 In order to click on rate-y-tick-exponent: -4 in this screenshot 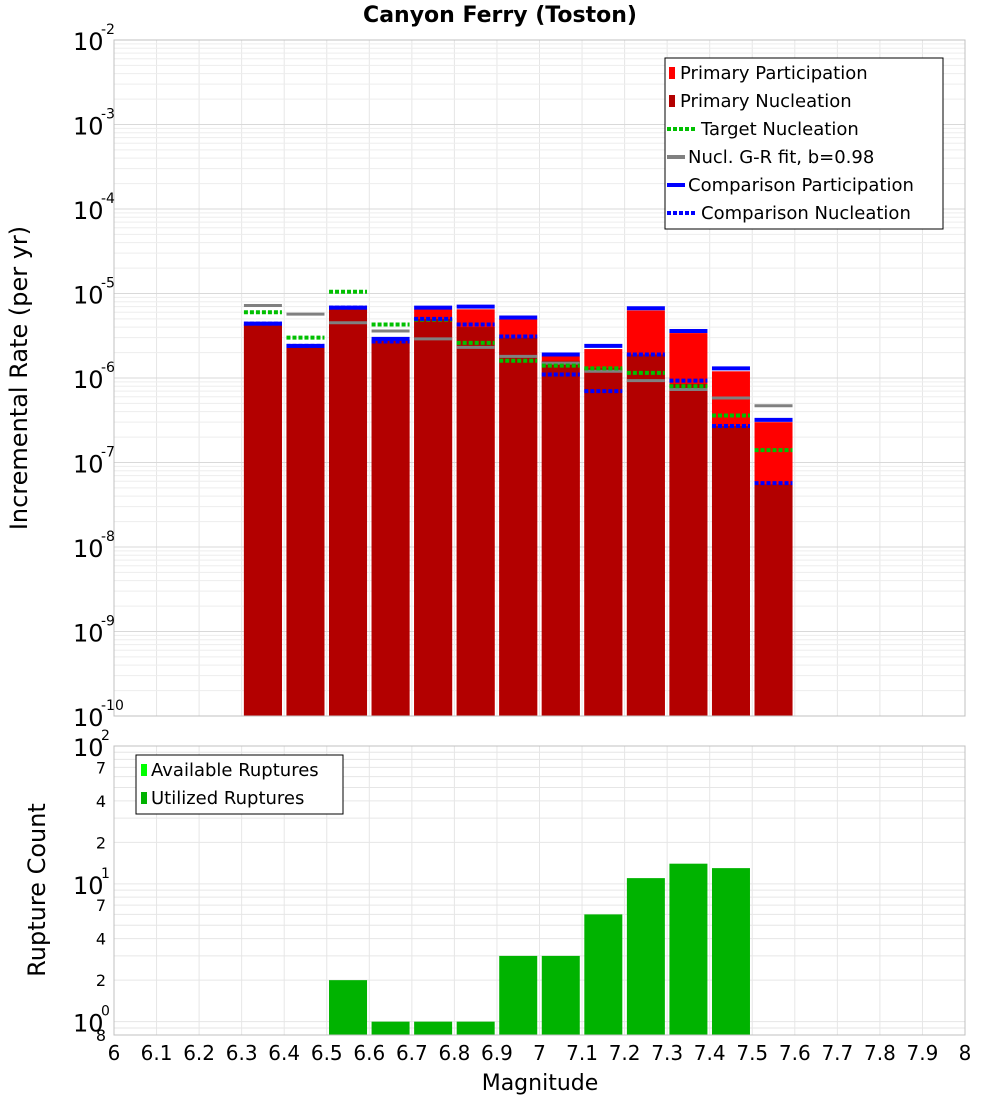, I will do `click(108, 199)`.